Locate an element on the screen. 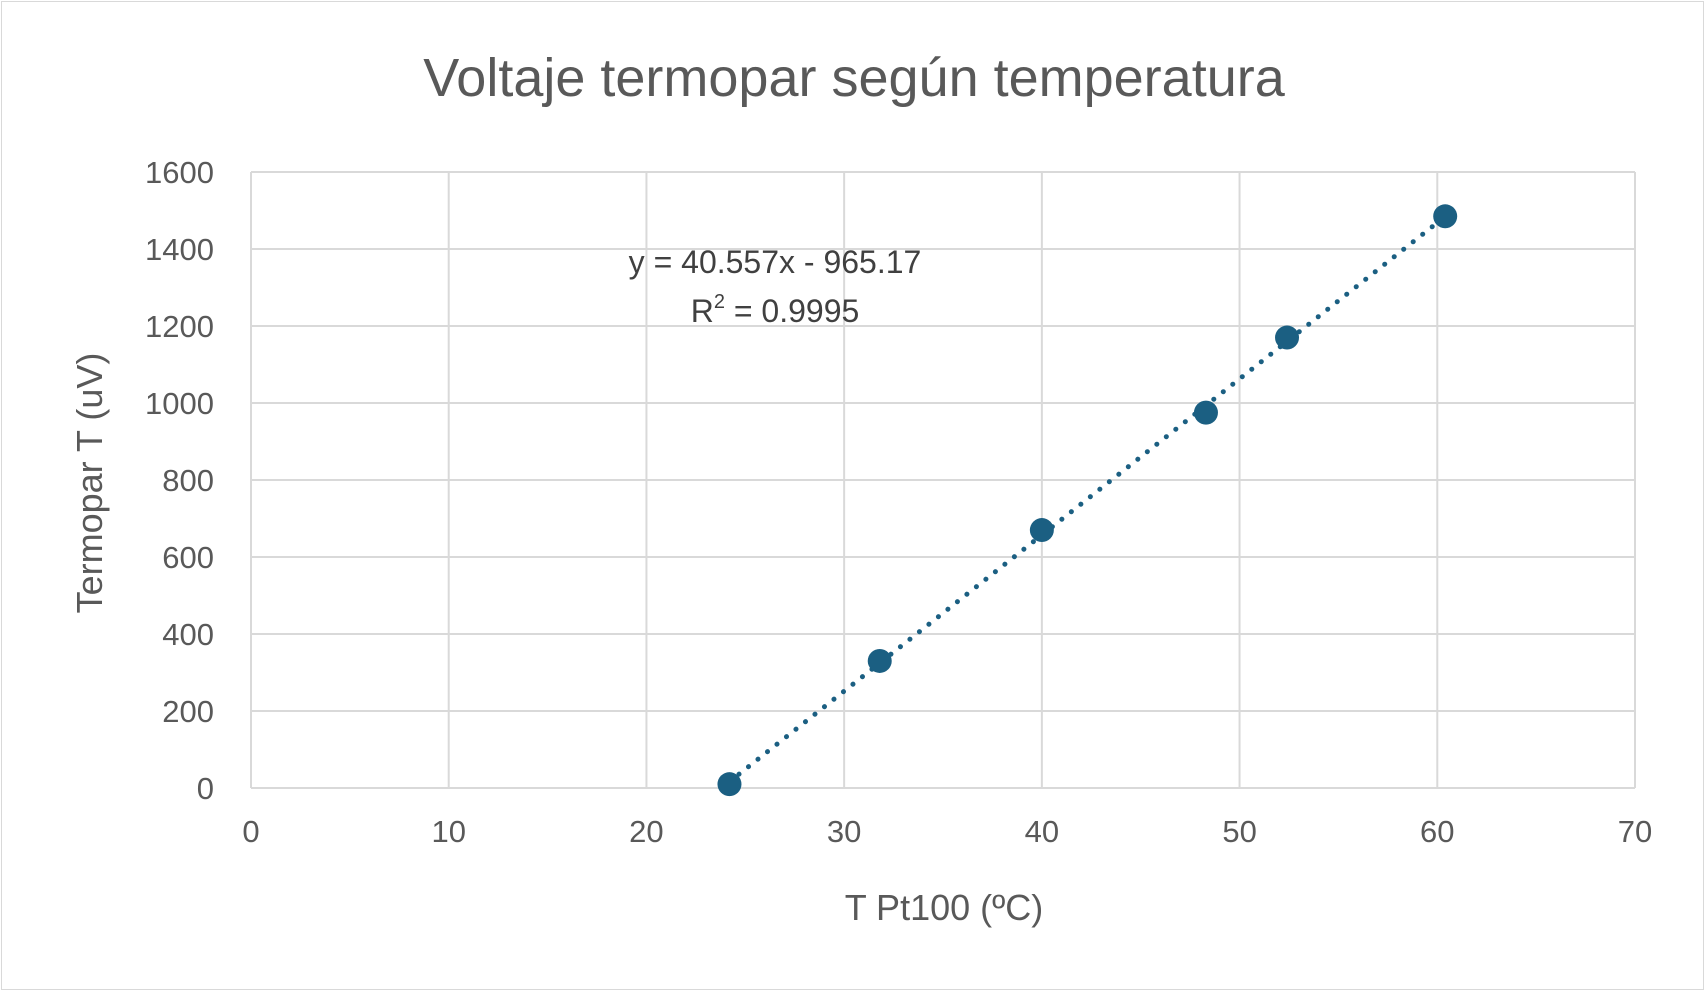  x-tick-label: 0 is located at coordinates (250, 831).